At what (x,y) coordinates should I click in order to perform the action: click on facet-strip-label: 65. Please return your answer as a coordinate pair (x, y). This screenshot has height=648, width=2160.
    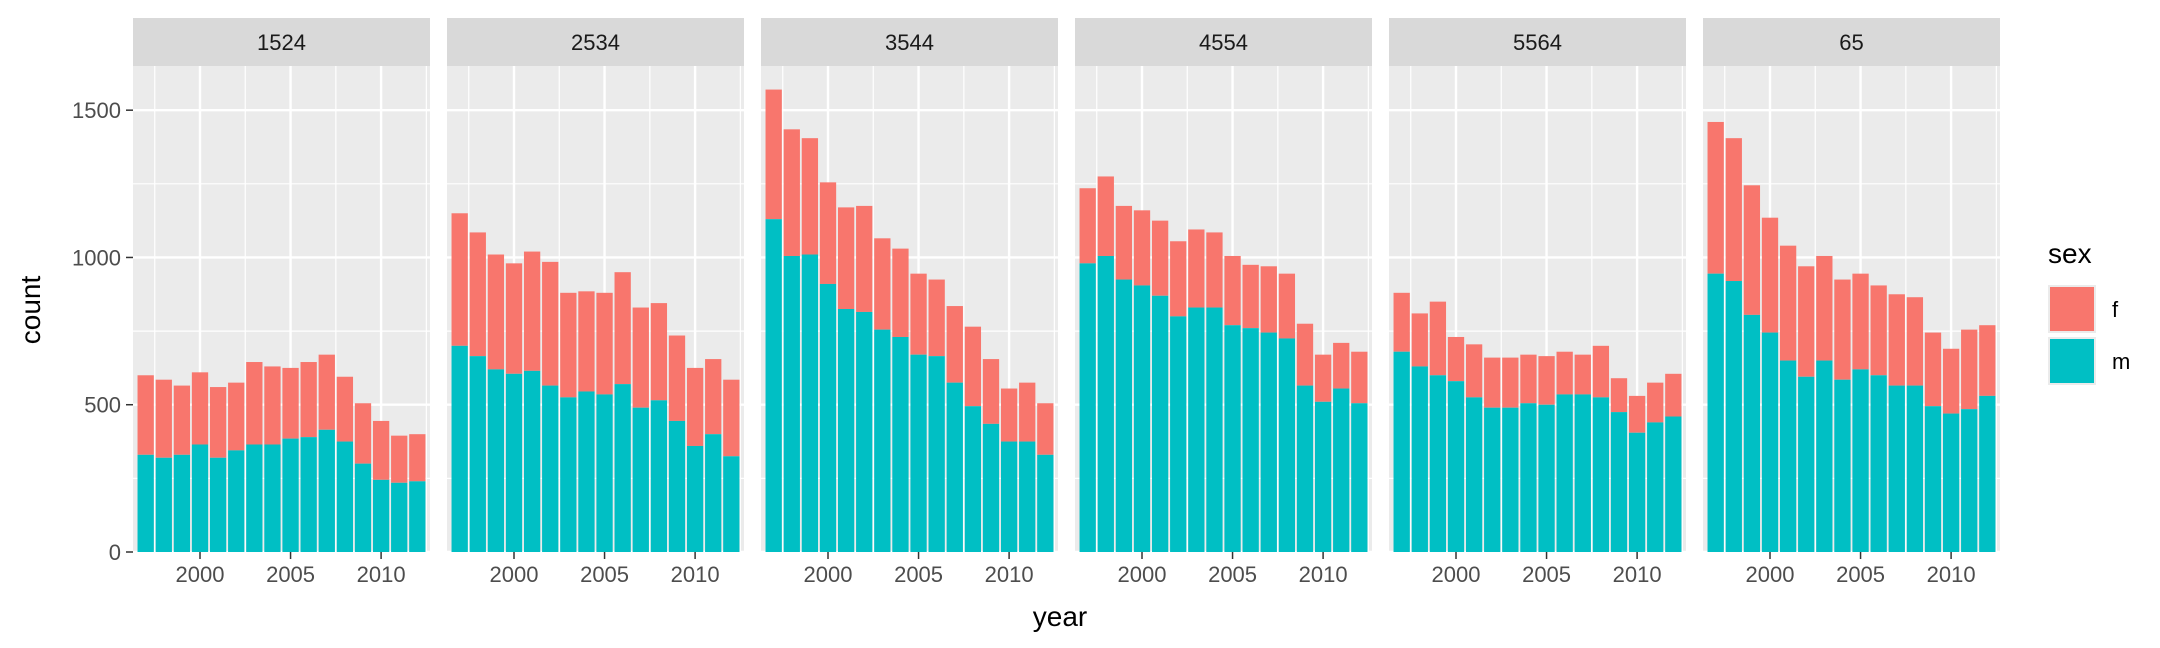
    Looking at the image, I should click on (1851, 42).